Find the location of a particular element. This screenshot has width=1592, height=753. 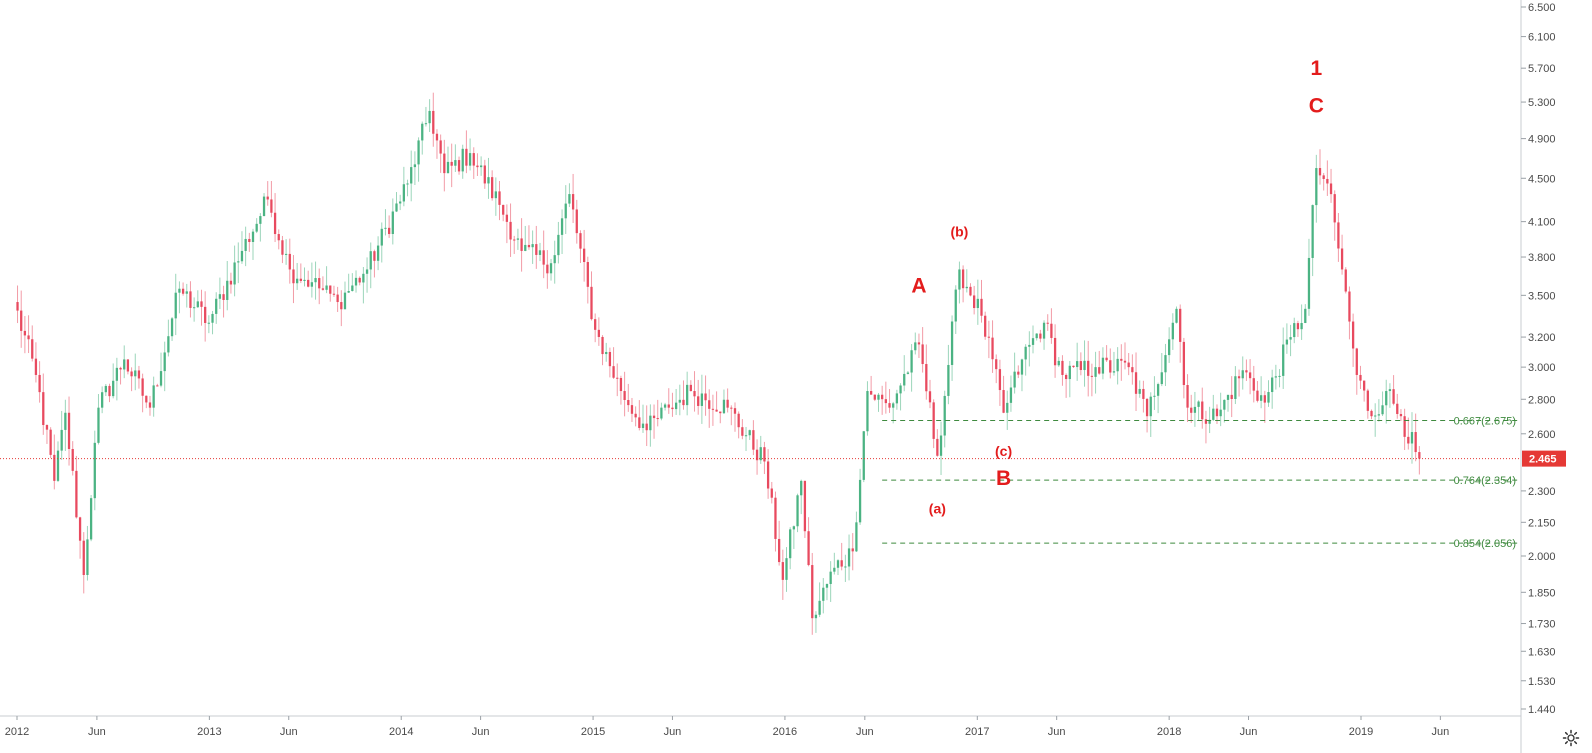

settings-gear-icon is located at coordinates (1571, 738).